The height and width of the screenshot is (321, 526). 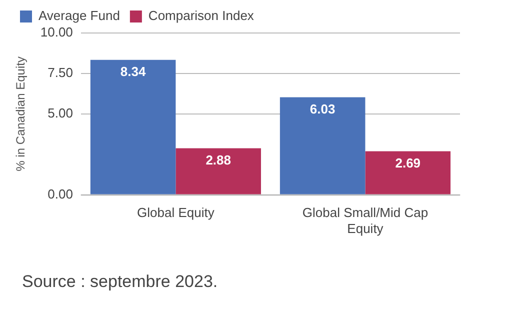 I want to click on data-label: 2.69, so click(x=408, y=162).